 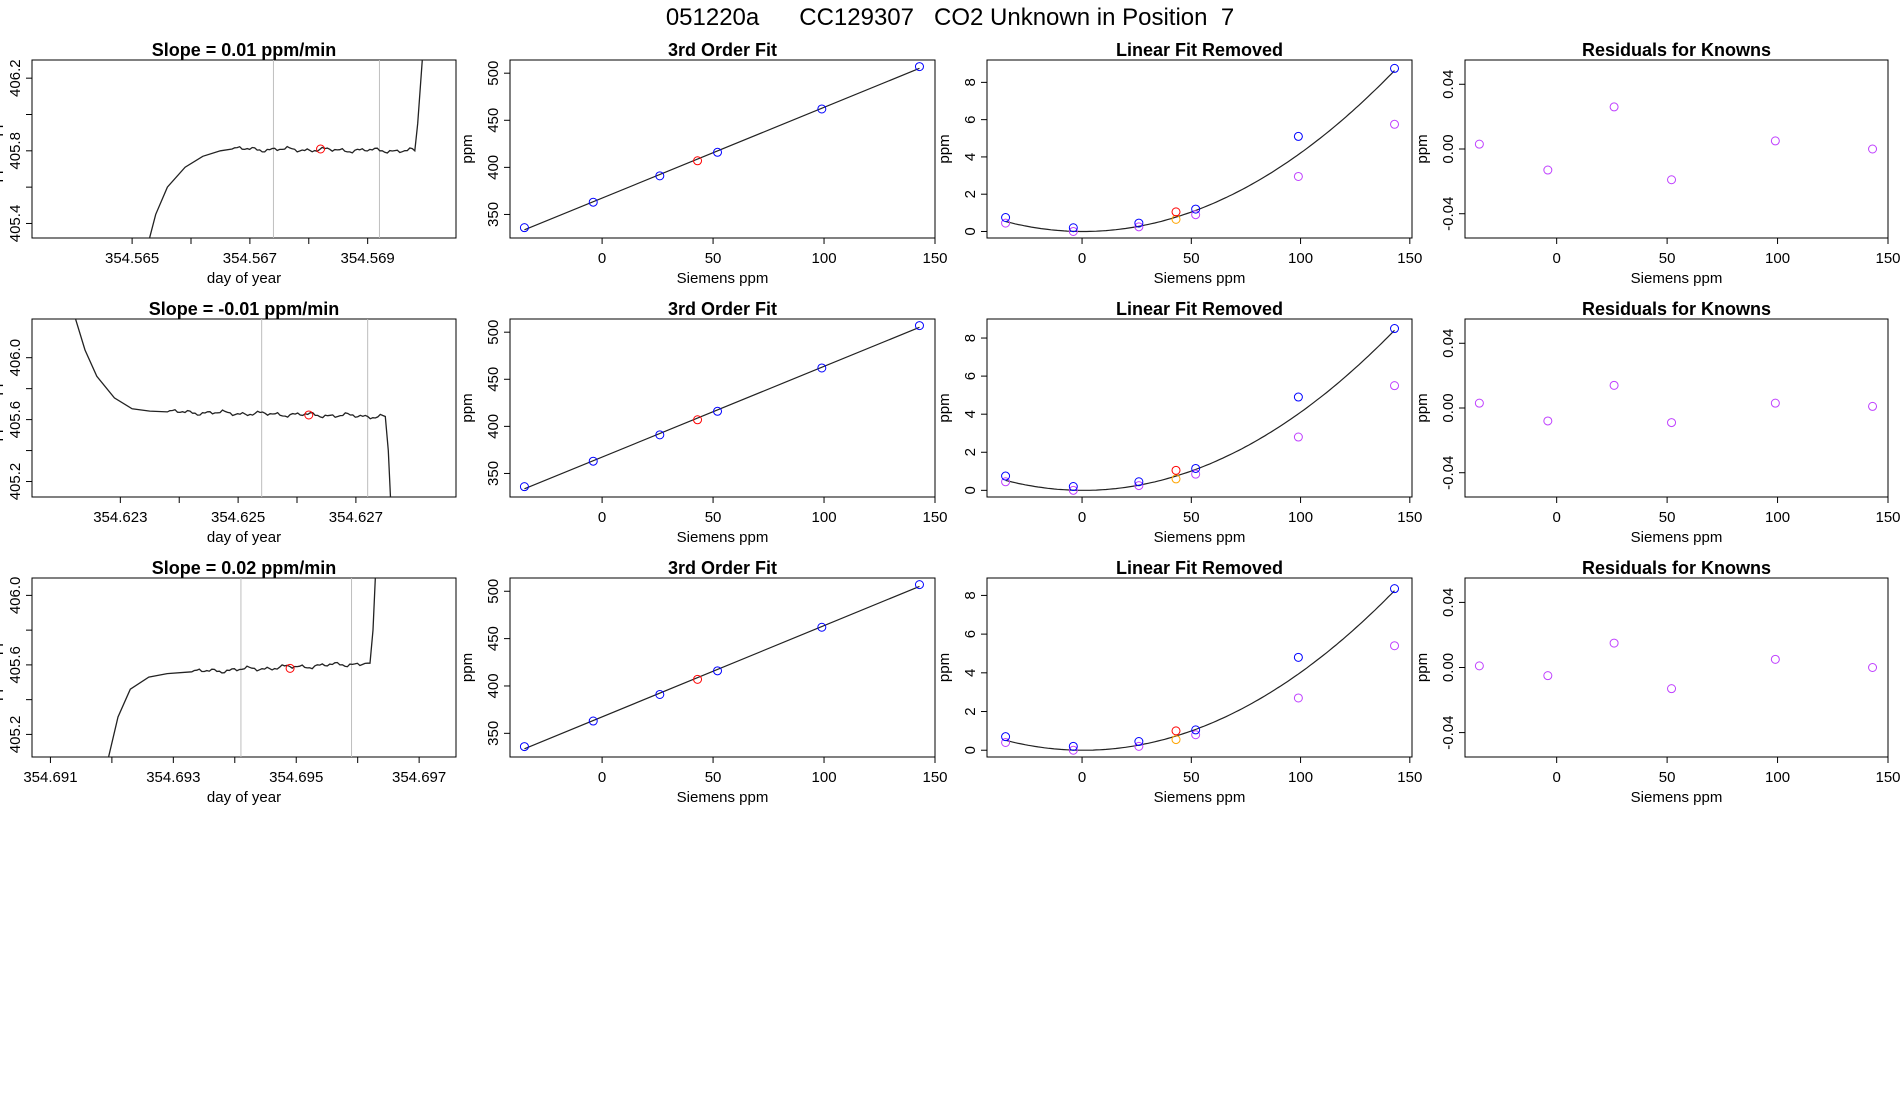 I want to click on chart-title: Slope = -0.01 ppm/min, so click(x=244, y=309).